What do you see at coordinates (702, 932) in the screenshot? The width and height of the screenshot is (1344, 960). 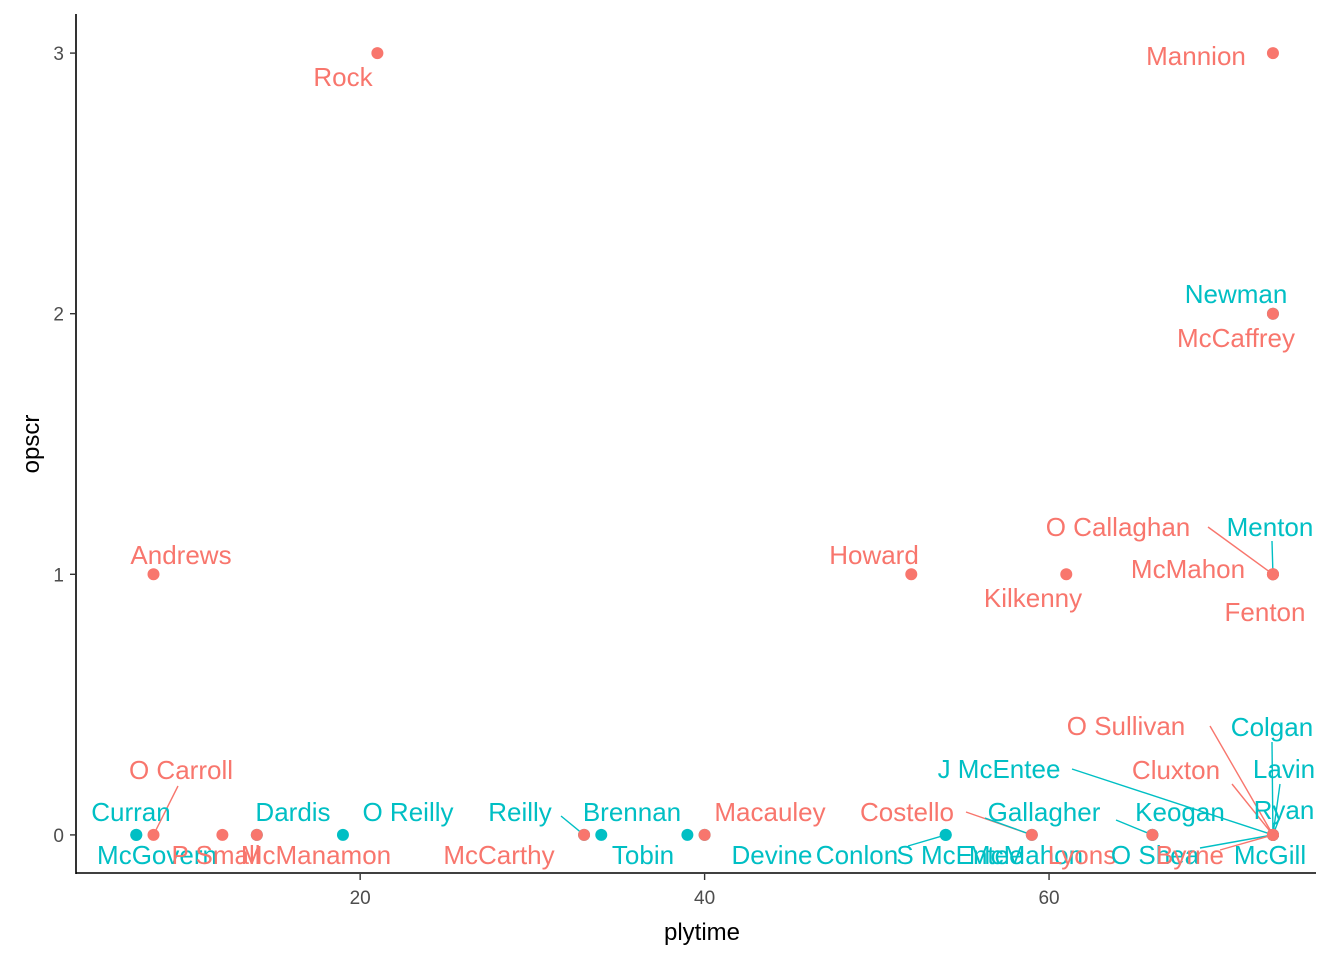 I see `x-axis-title: plytime` at bounding box center [702, 932].